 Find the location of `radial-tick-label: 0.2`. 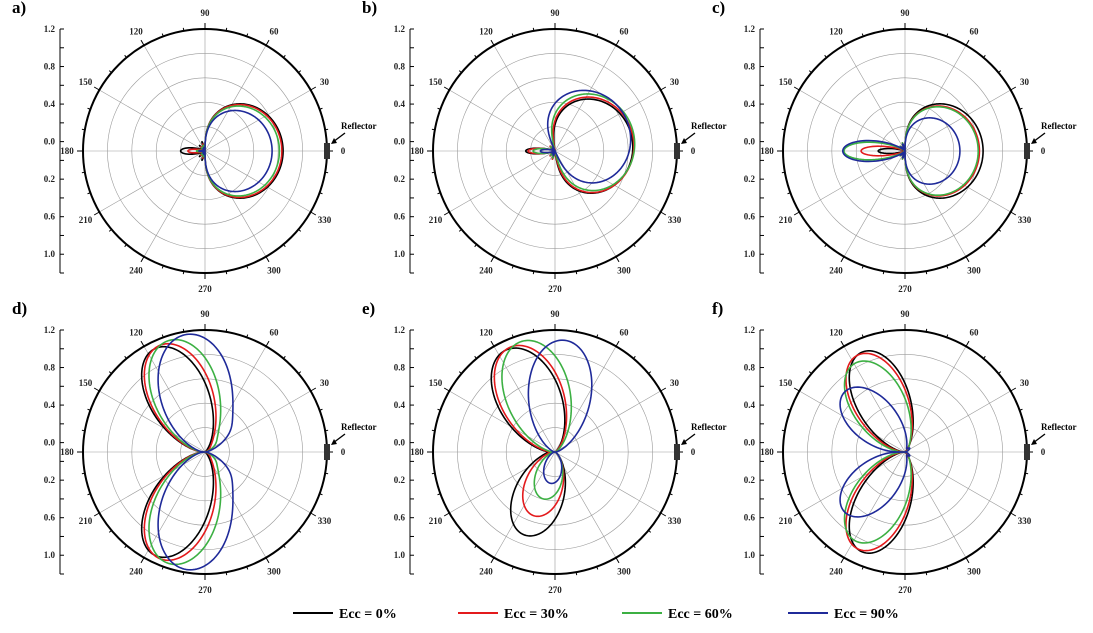

radial-tick-label: 0.2 is located at coordinates (400, 179).